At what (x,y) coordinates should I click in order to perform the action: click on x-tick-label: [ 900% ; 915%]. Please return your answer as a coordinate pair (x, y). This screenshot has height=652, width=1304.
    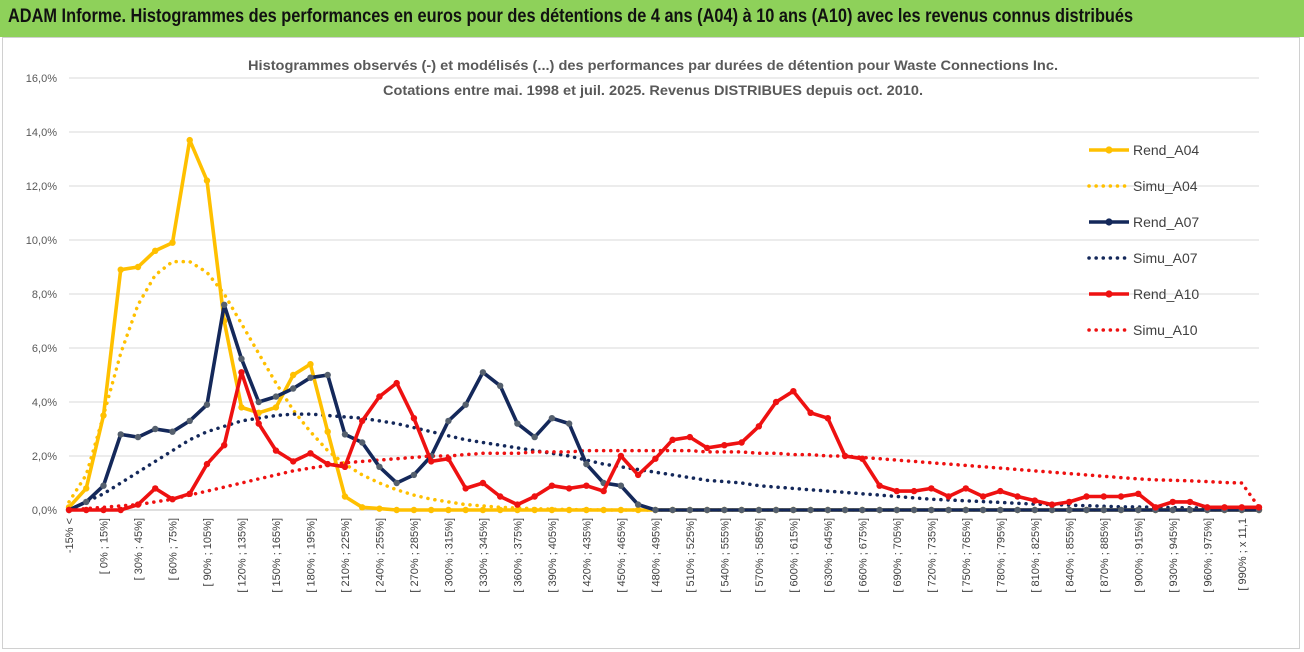
    Looking at the image, I should click on (1139, 555).